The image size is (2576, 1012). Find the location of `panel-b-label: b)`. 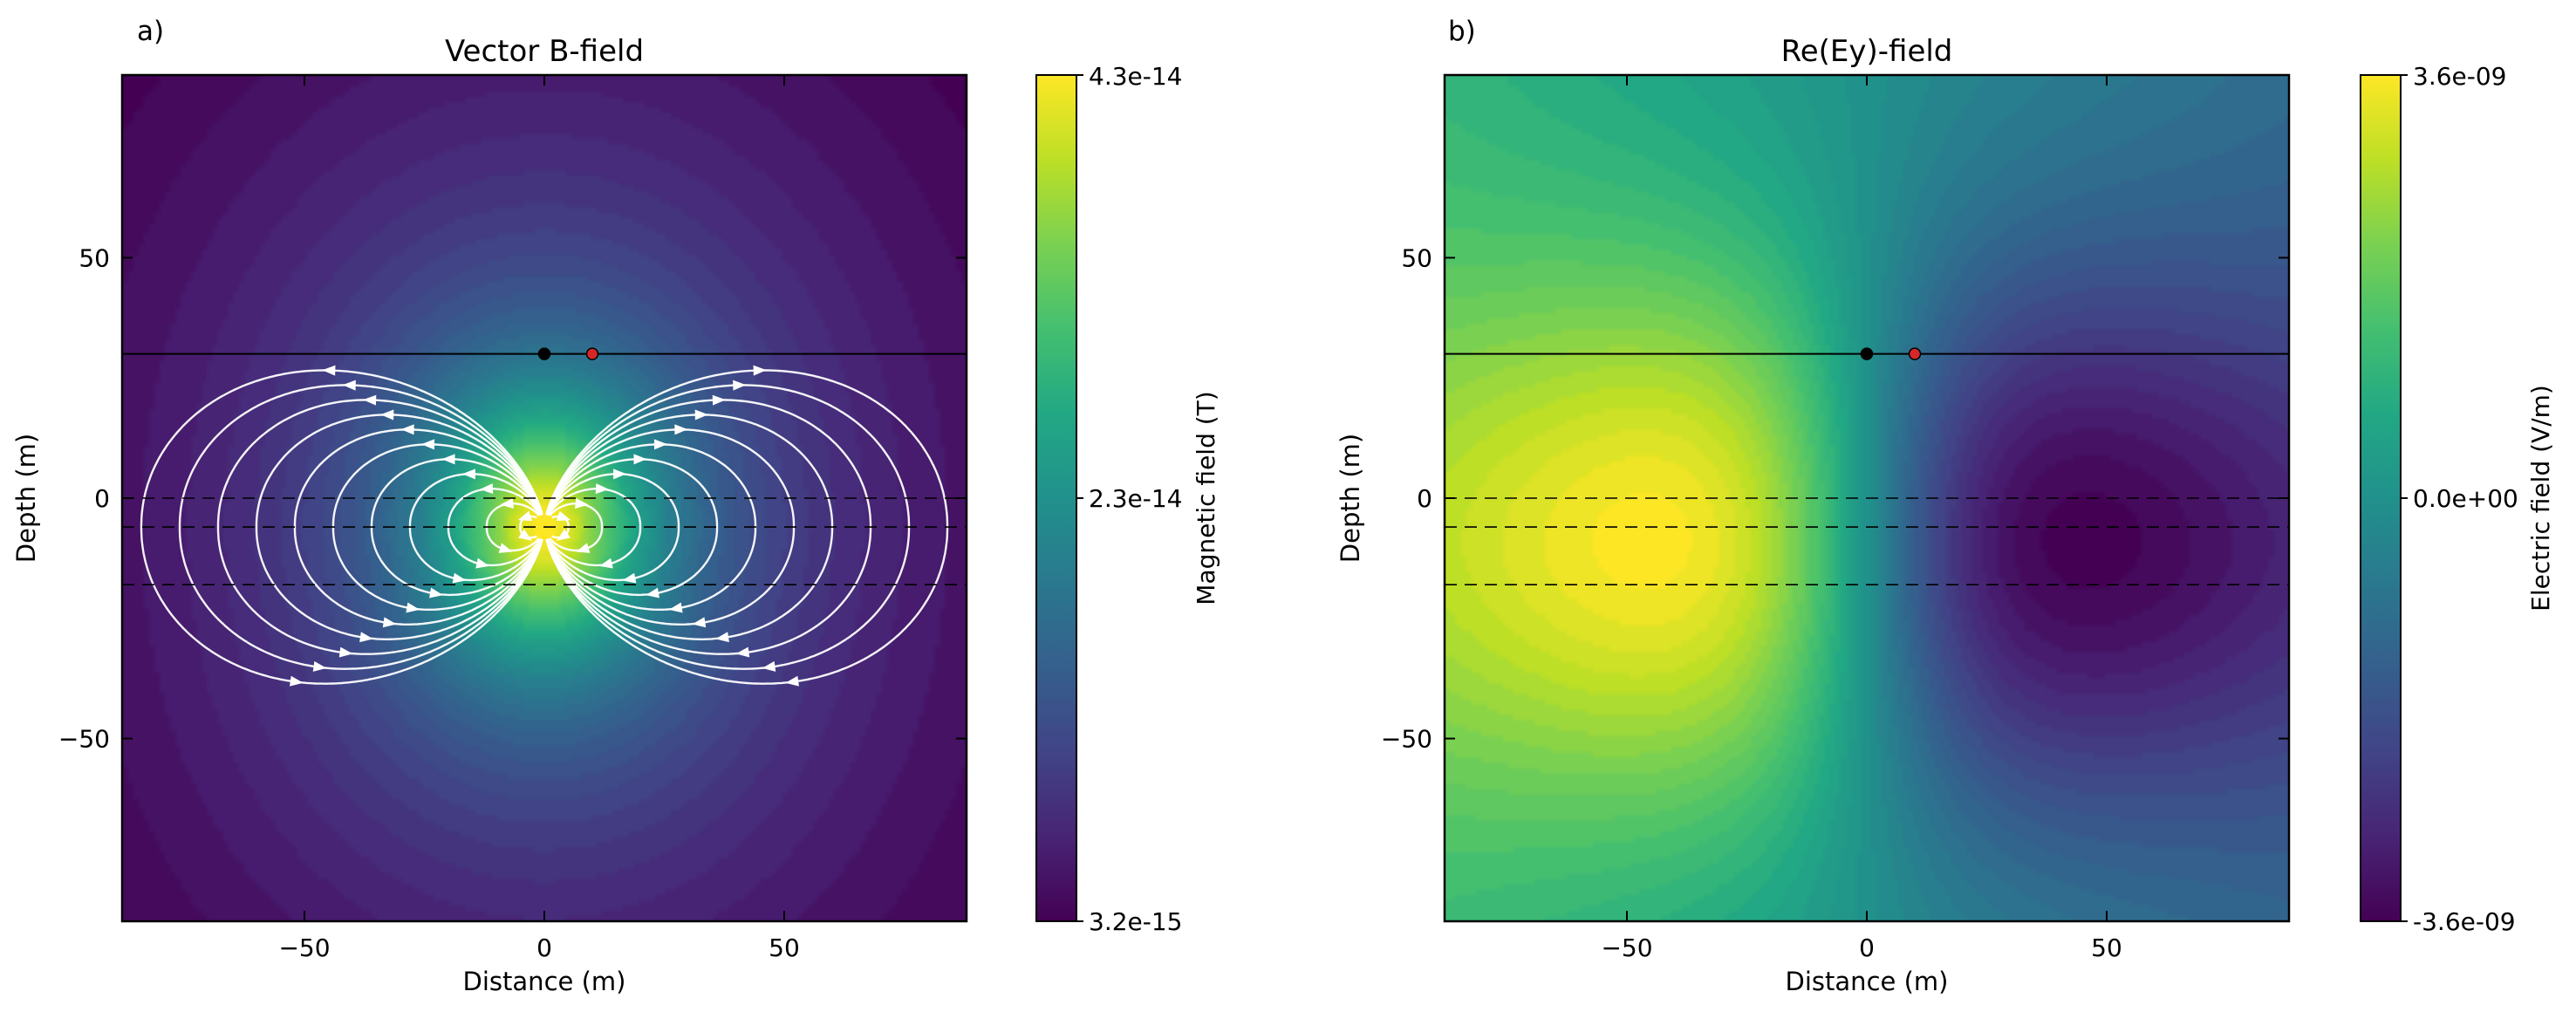

panel-b-label: b) is located at coordinates (1462, 32).